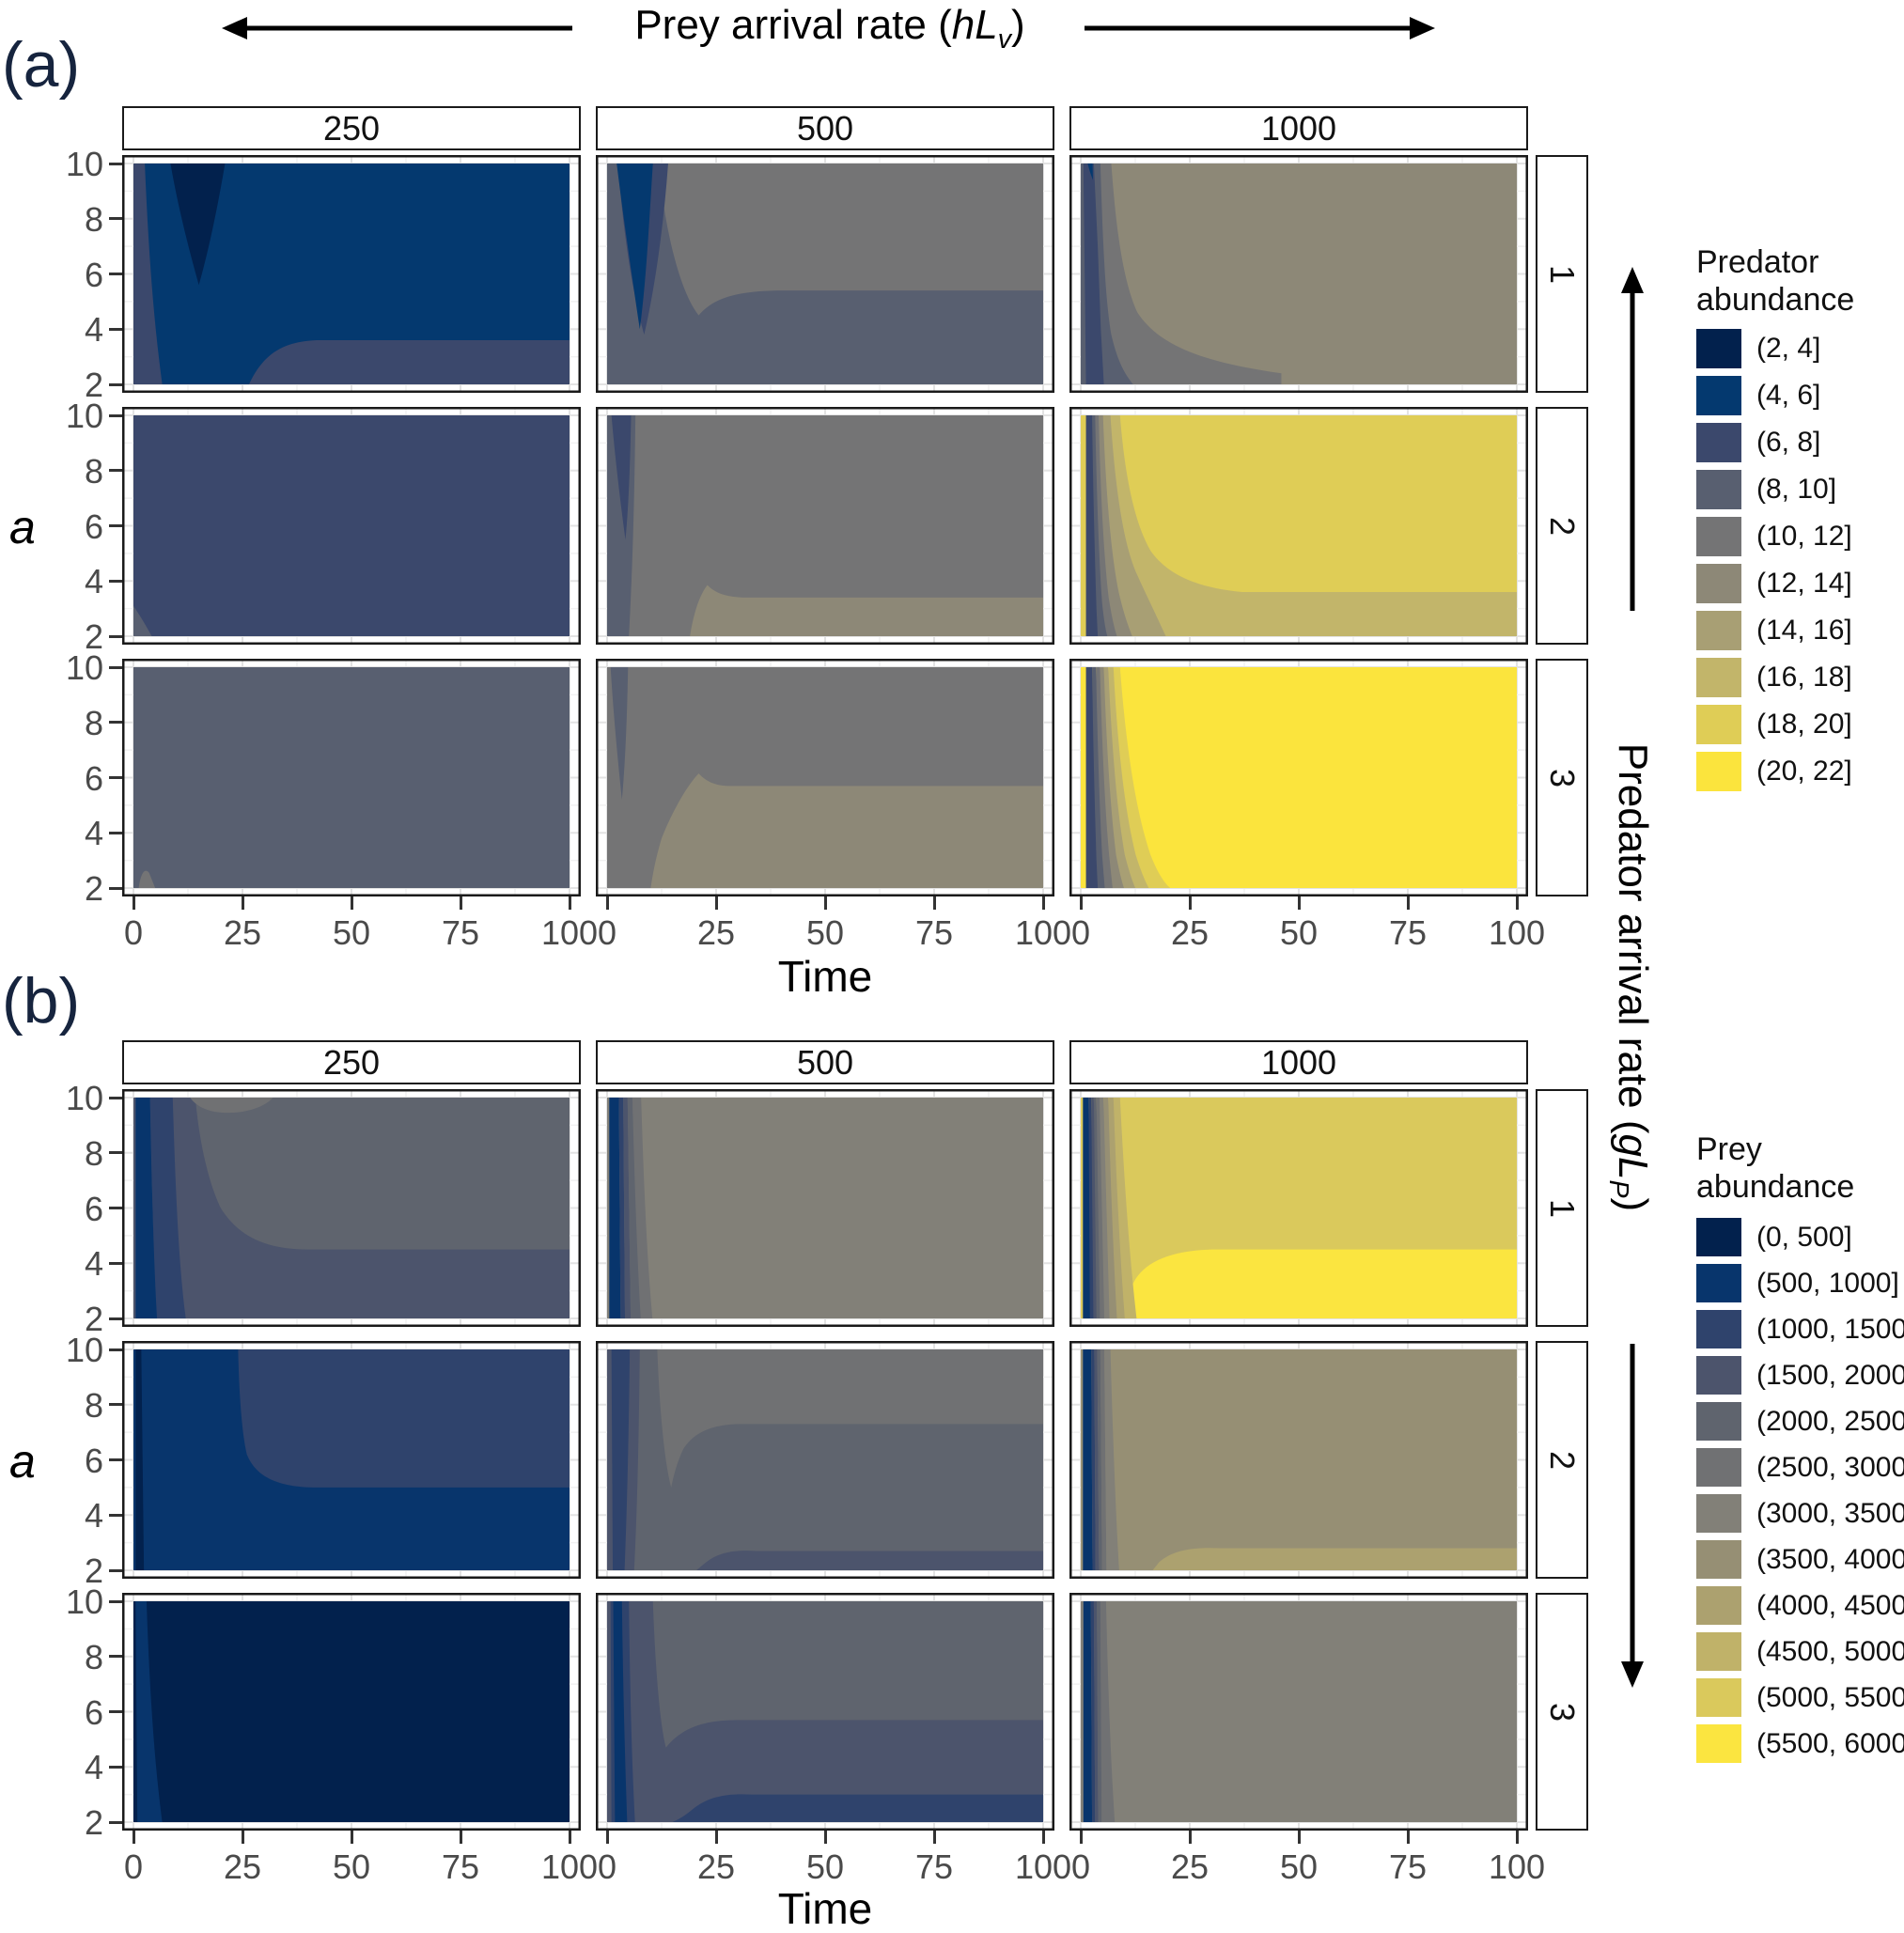  Describe the element at coordinates (1260, 28) in the screenshot. I see `prey-rate-right-arrow` at that location.